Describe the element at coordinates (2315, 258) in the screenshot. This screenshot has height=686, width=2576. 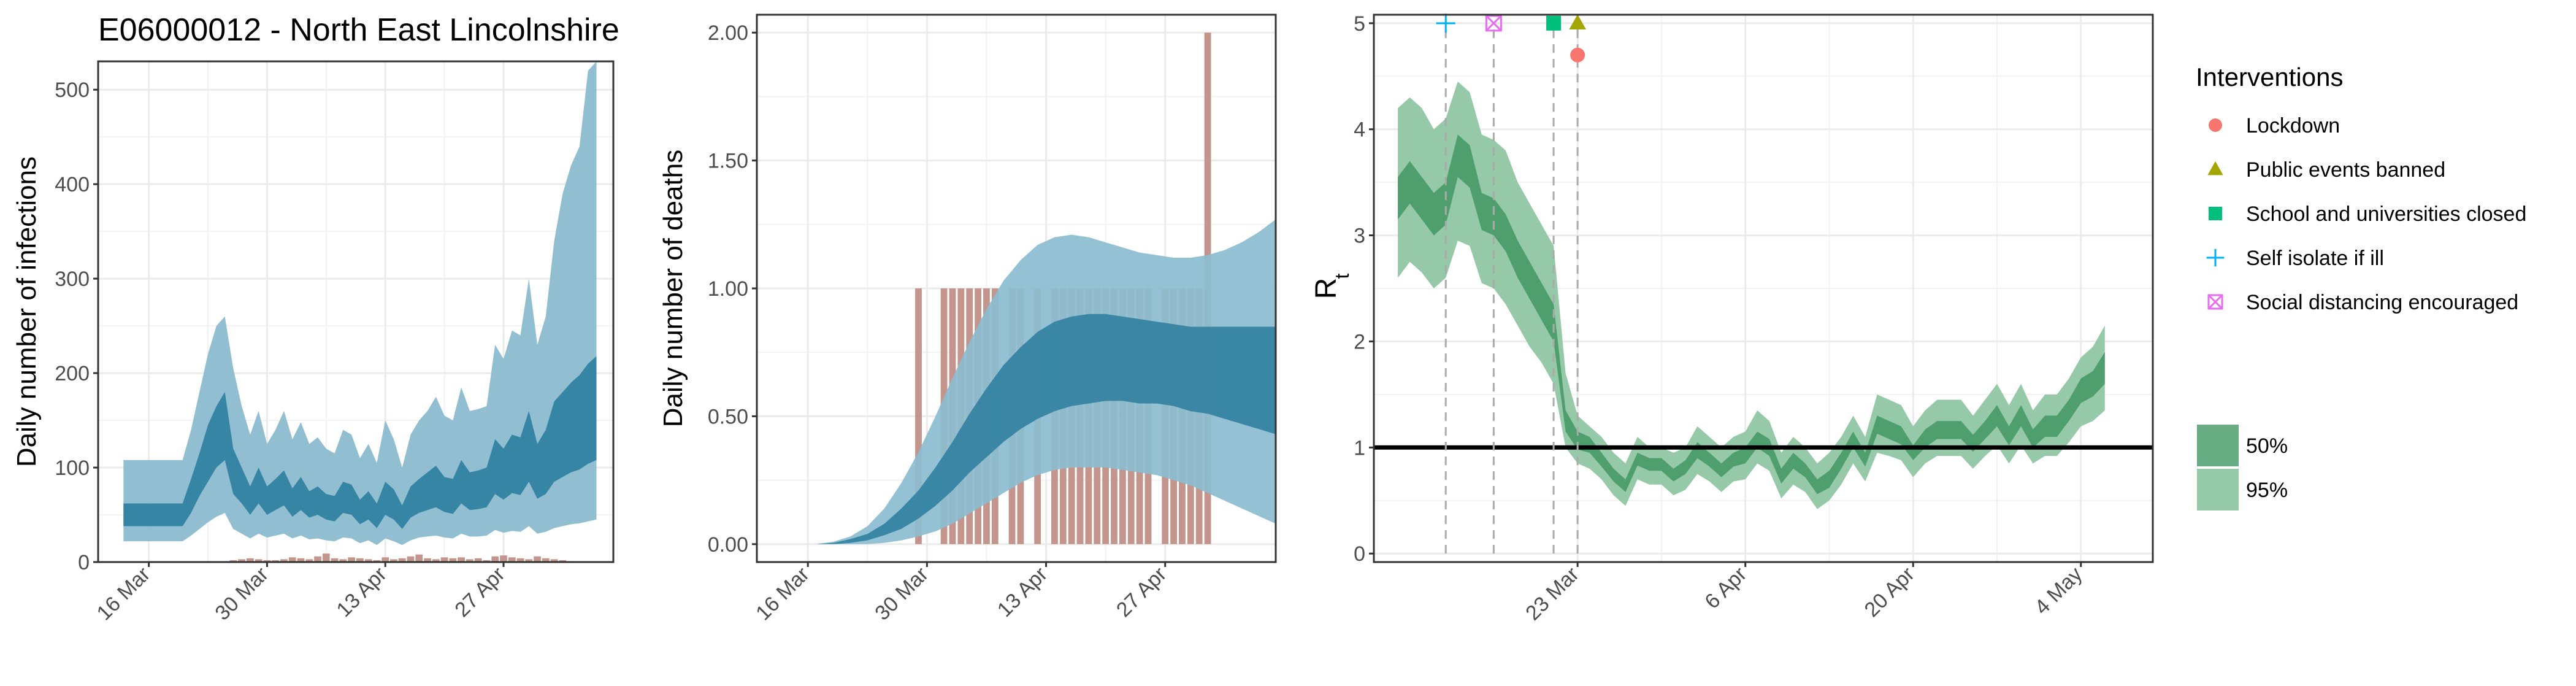
I see `legend-item-label: Self isolate if ill` at that location.